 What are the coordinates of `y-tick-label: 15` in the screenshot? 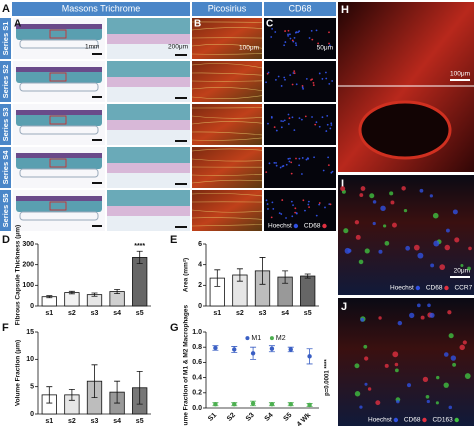 It's located at (30, 332).